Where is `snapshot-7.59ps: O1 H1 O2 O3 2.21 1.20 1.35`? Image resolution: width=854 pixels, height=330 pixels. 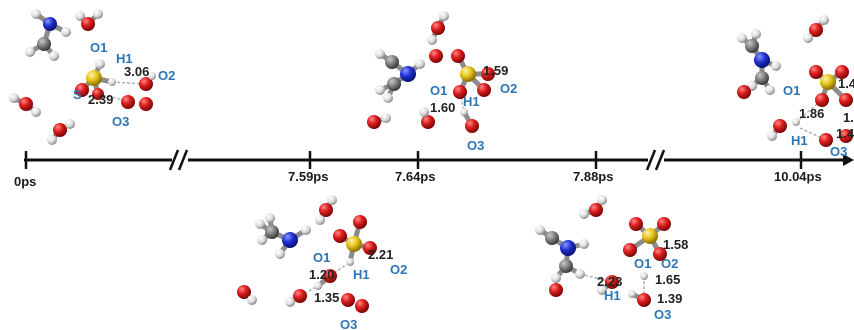 snapshot-7.59ps: O1 H1 O2 O3 2.21 1.20 1.35 is located at coordinates (322, 262).